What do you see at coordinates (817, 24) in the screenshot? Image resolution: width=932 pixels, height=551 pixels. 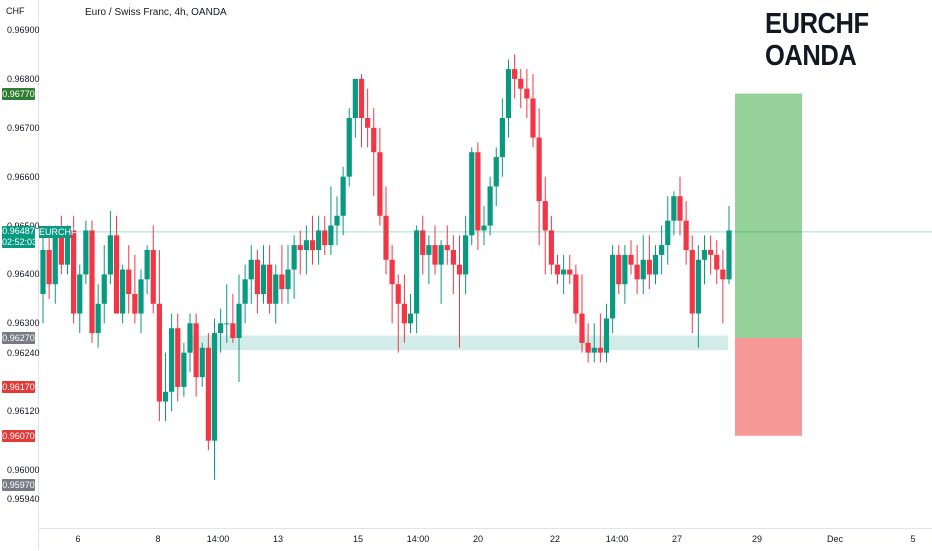 I see `overlay-symbol: EURCHF` at bounding box center [817, 24].